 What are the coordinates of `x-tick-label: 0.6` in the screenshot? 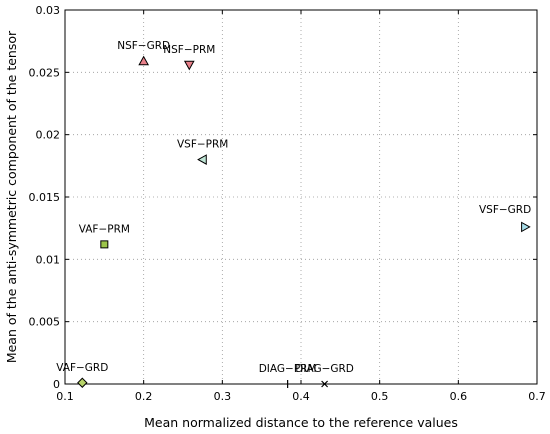 It's located at (459, 396).